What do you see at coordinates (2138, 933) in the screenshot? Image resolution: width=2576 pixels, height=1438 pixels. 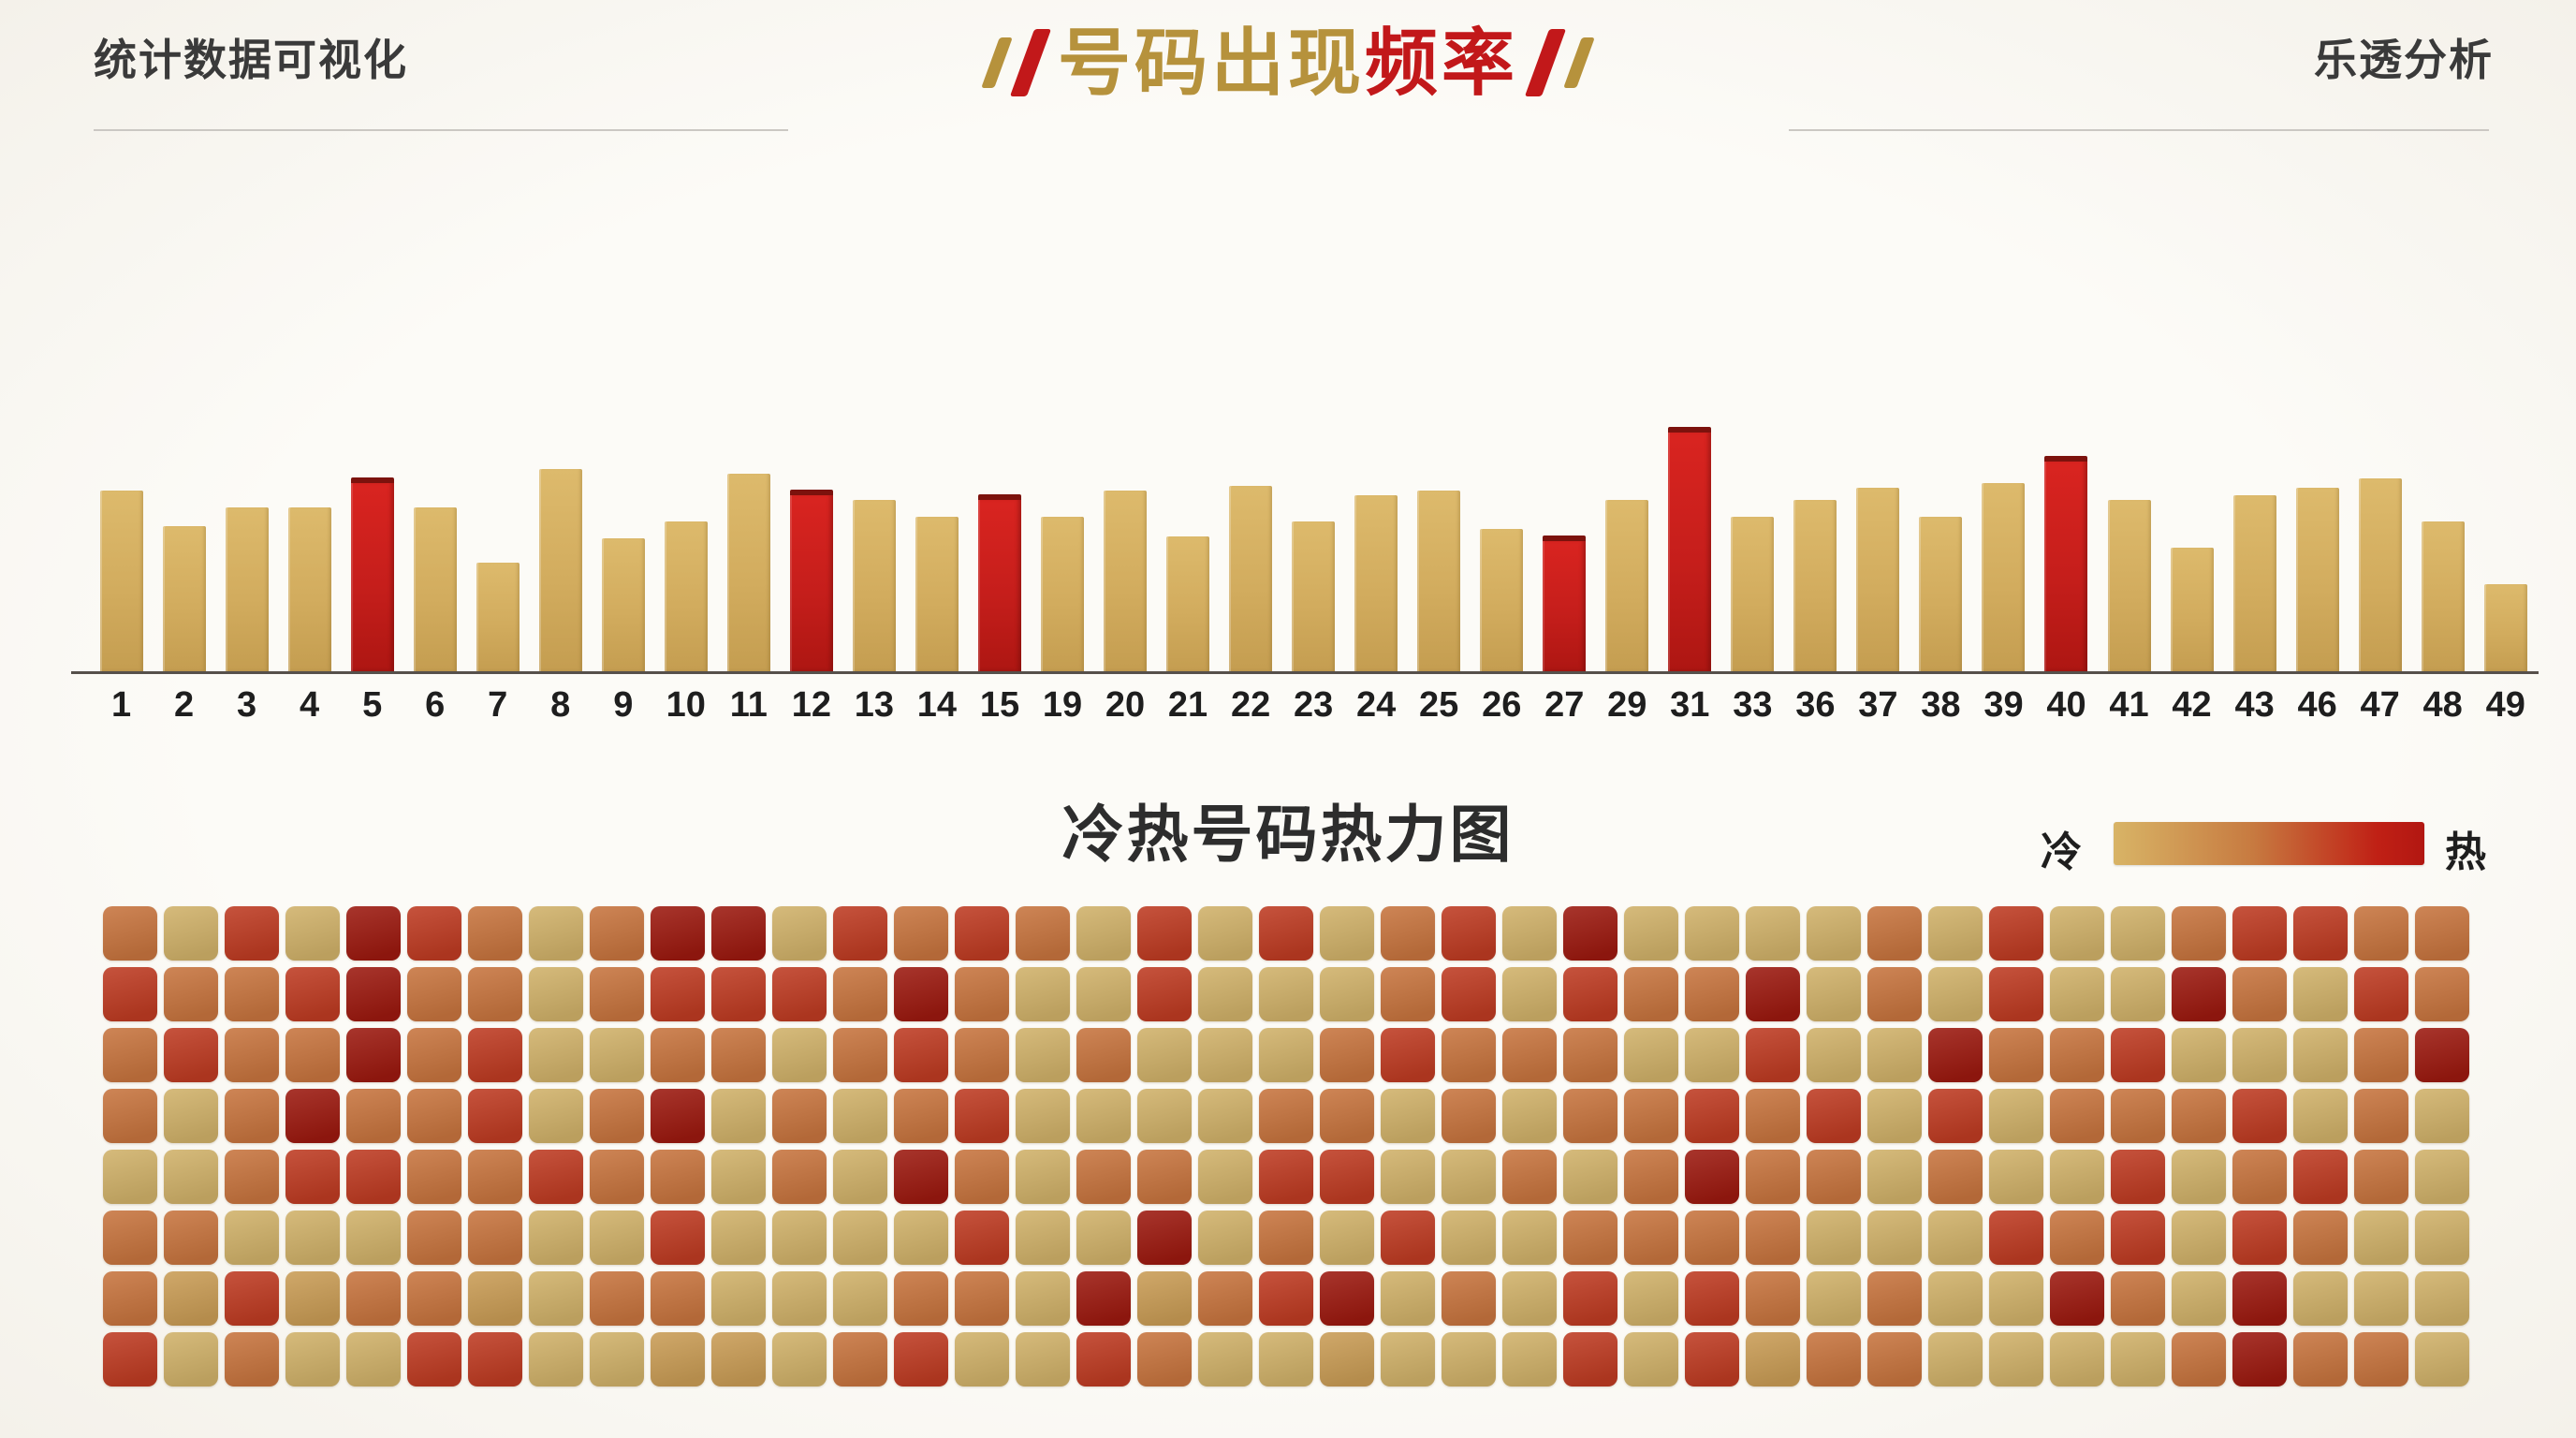 I see `heatmap-cell-r1-c34` at bounding box center [2138, 933].